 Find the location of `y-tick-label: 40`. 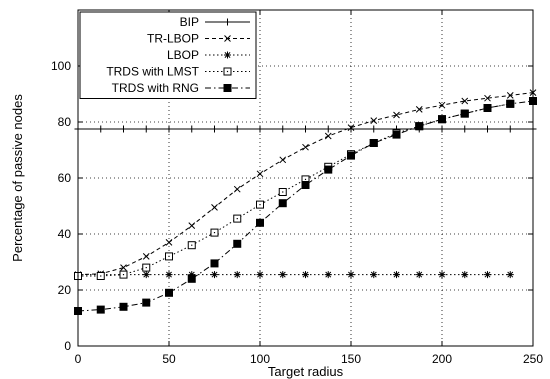

y-tick-label: 40 is located at coordinates (65, 234).